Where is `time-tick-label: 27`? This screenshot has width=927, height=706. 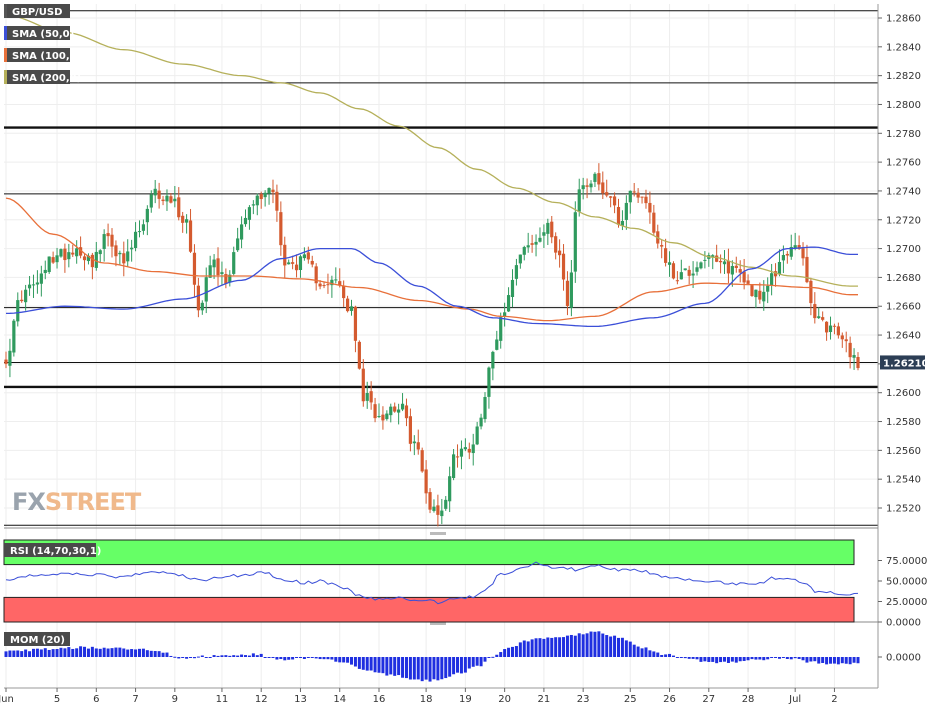 time-tick-label: 27 is located at coordinates (708, 699).